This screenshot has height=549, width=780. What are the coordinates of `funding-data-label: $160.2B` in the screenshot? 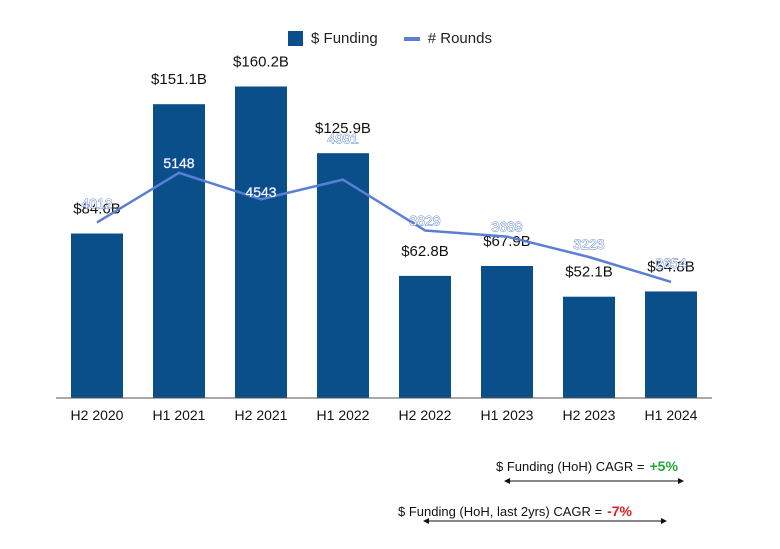 It's located at (261, 62).